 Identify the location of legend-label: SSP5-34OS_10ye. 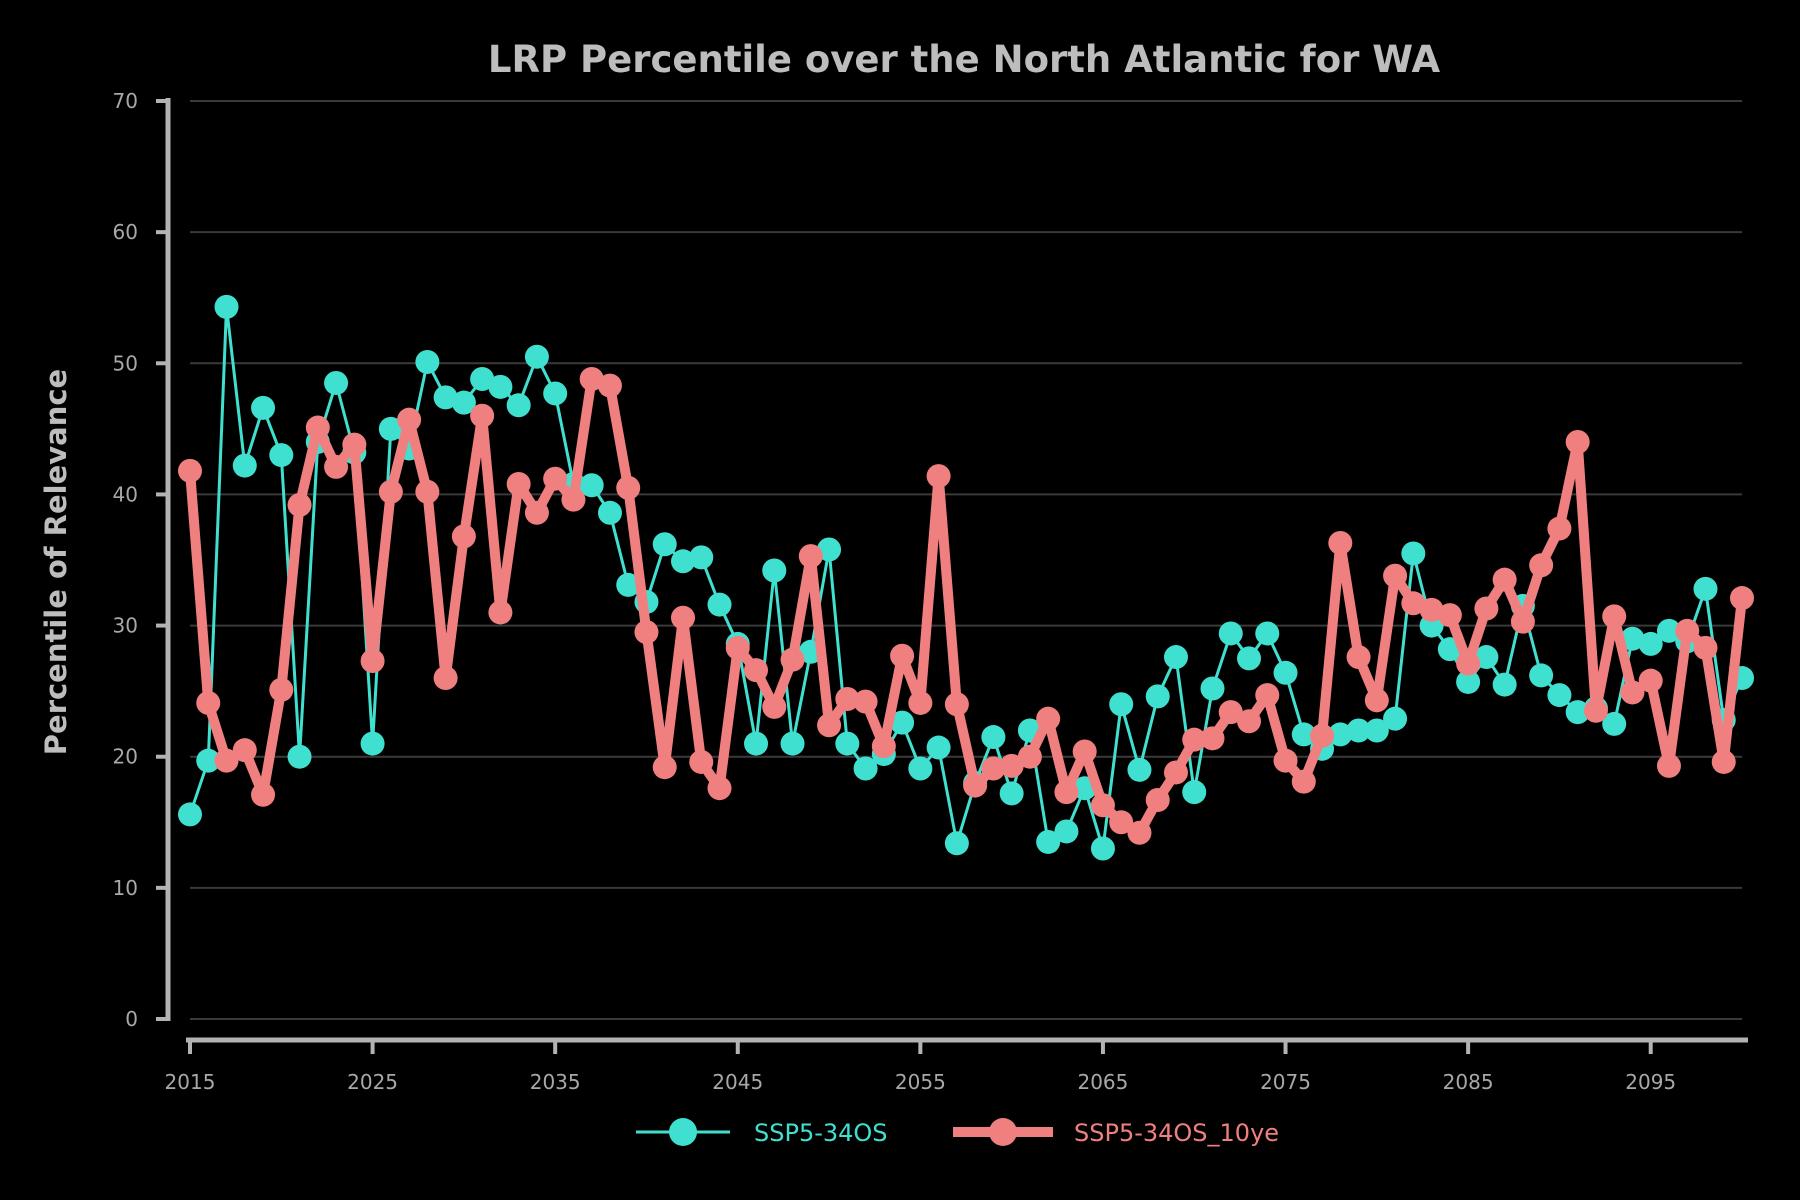
(1176, 1133).